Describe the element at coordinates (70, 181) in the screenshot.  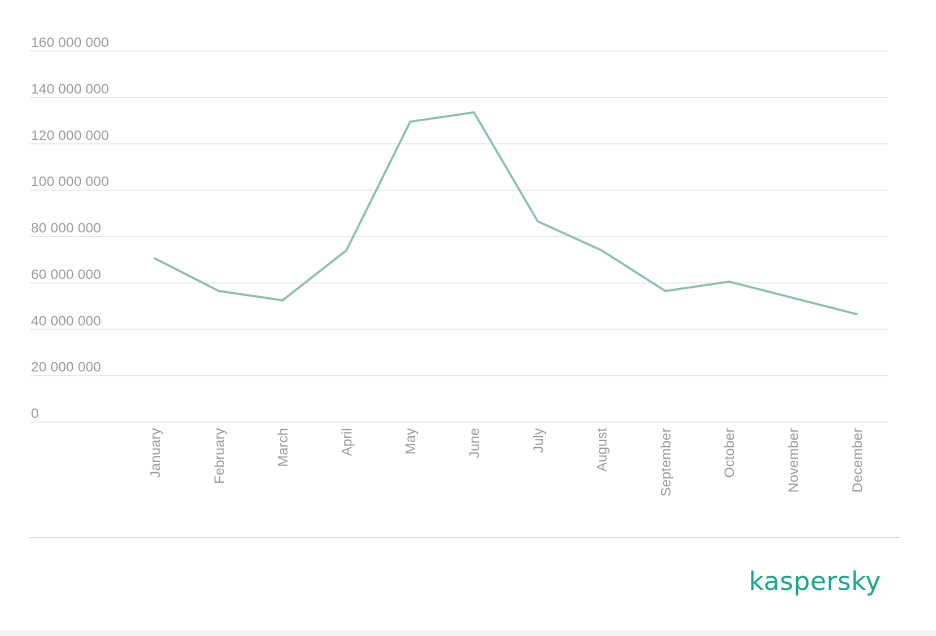
I see `y-tick-label: 100 000 000` at that location.